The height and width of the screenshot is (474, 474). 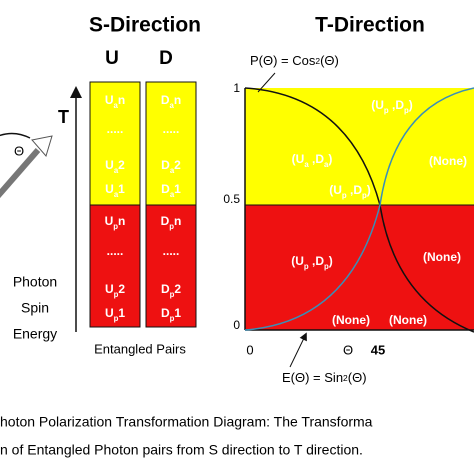 I want to click on cell-label: Dpn, so click(x=171, y=222).